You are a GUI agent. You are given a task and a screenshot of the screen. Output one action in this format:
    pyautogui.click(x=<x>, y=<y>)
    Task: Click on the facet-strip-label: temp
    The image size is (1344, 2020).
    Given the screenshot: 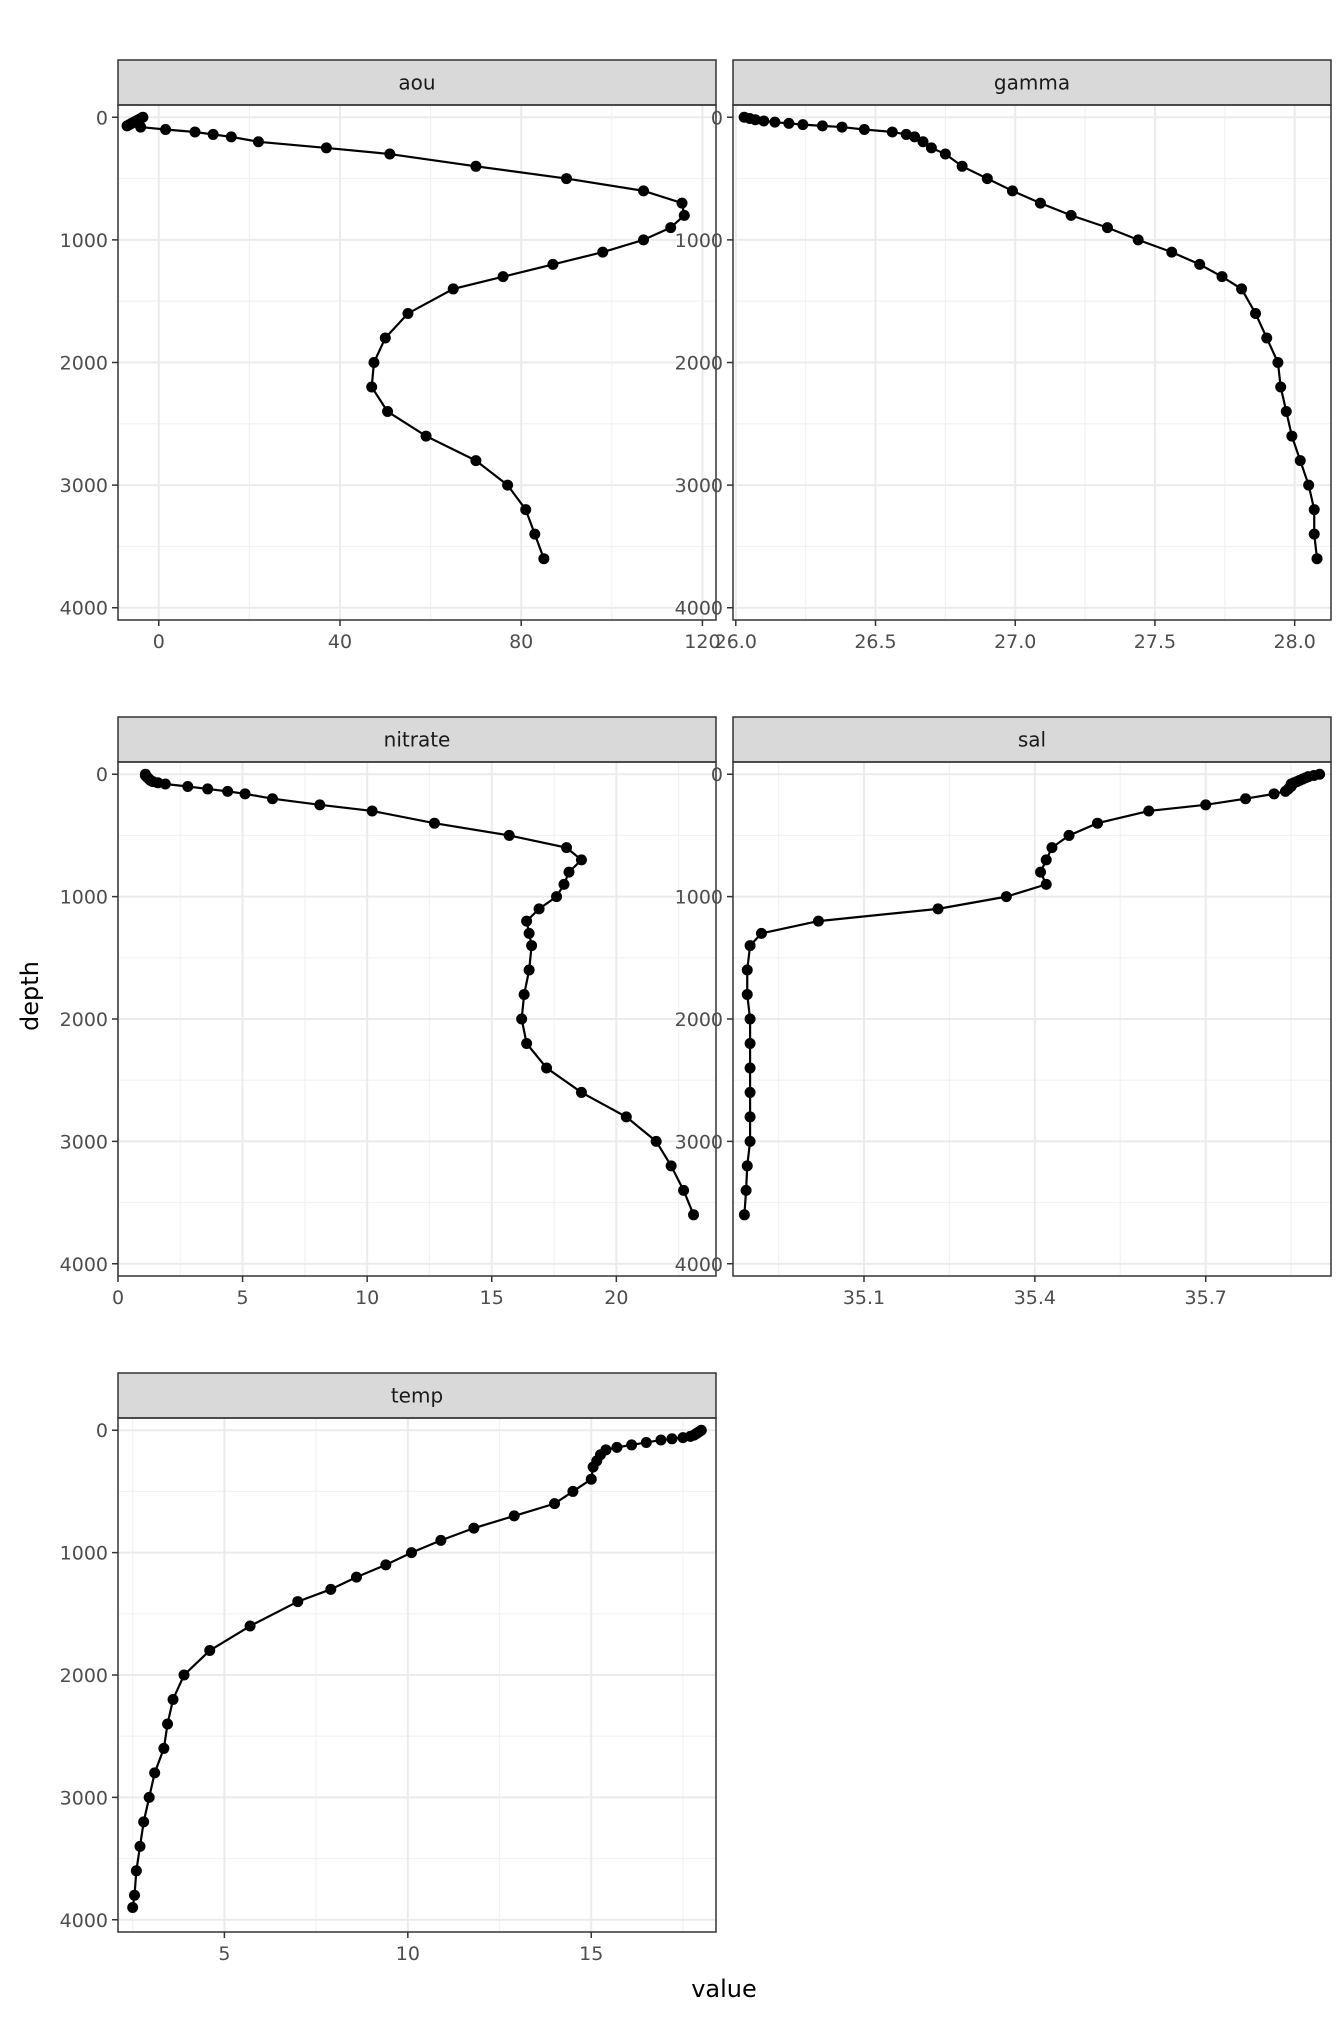 What is the action you would take?
    pyautogui.click(x=417, y=1396)
    